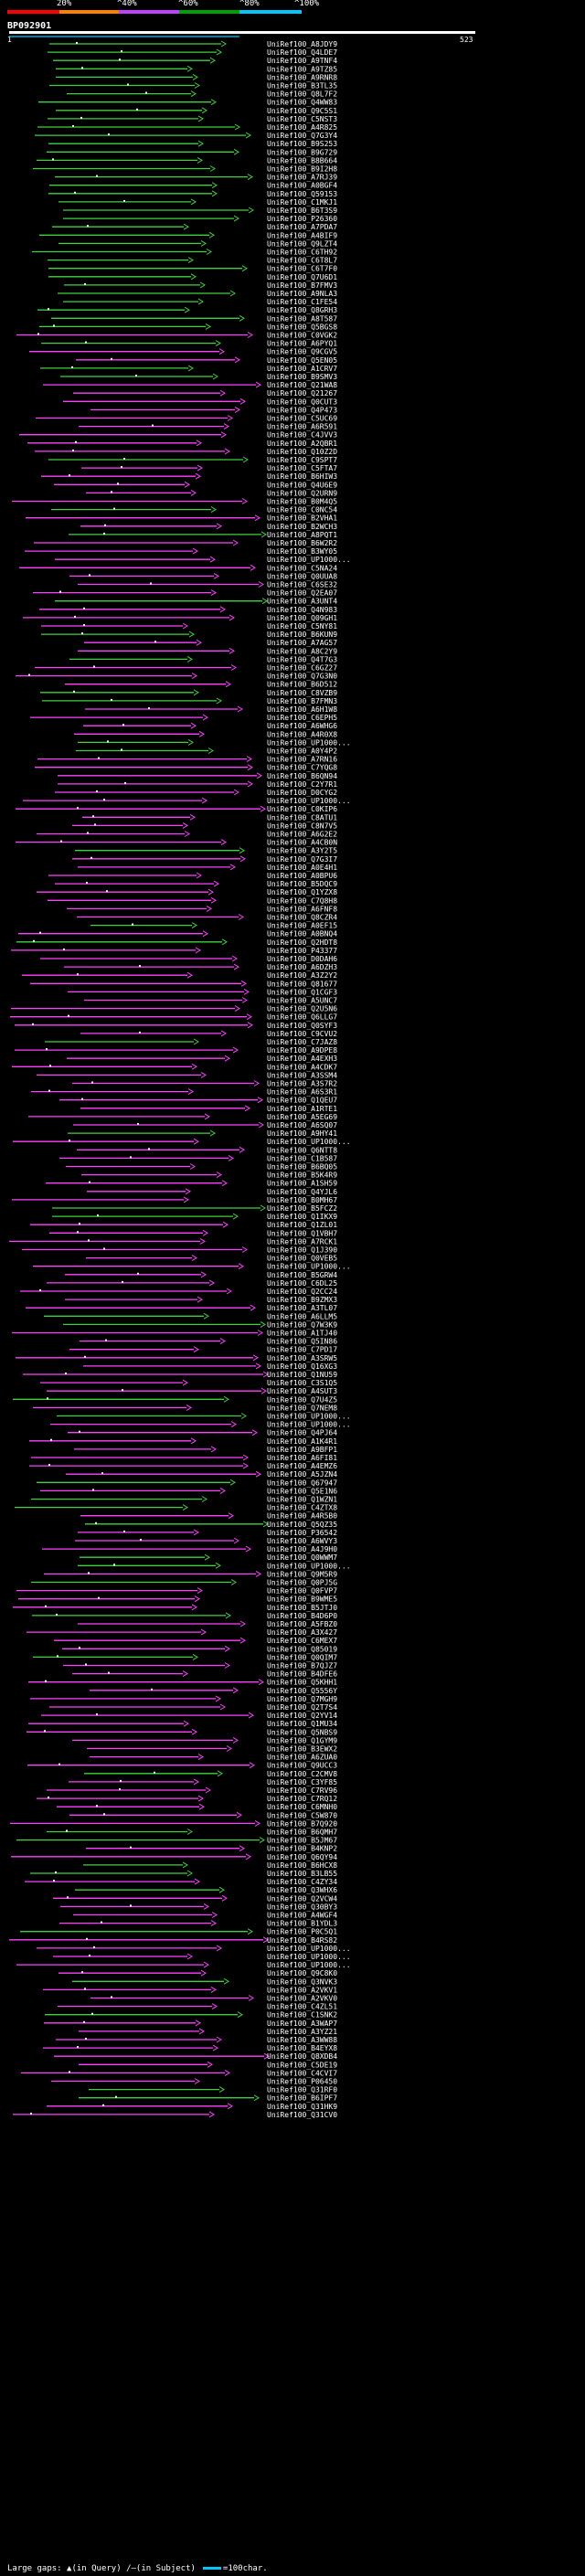  What do you see at coordinates (302, 1981) in the screenshot?
I see `hit-id-link: UniRef100_Q3NVK3` at bounding box center [302, 1981].